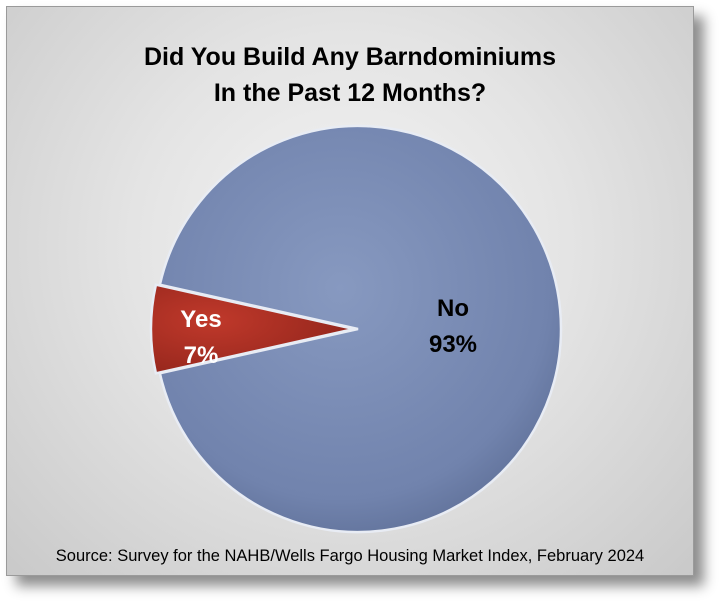 The height and width of the screenshot is (606, 723). What do you see at coordinates (200, 337) in the screenshot?
I see `slice-label-yes-group: Yes 7%` at bounding box center [200, 337].